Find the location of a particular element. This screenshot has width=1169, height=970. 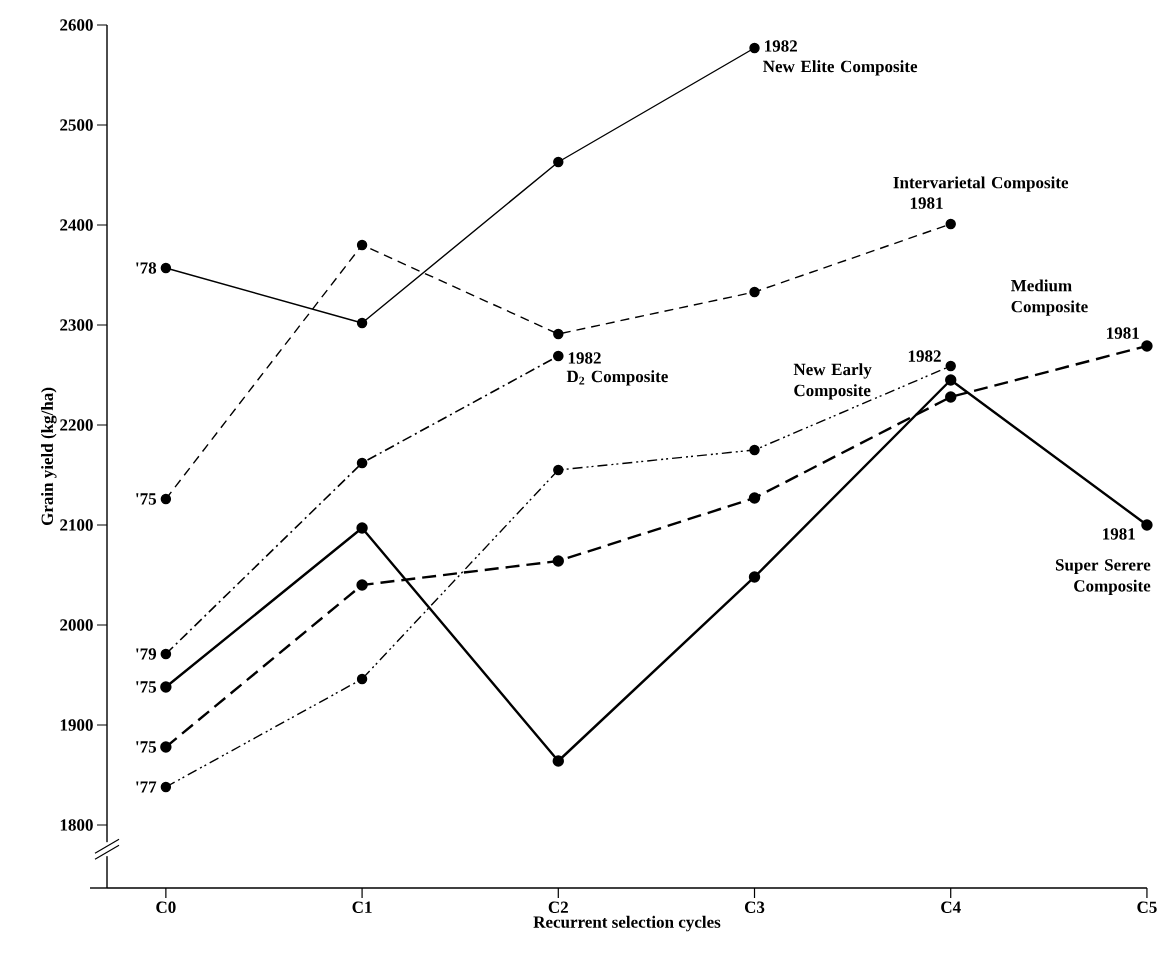

x-tick-label: C5 is located at coordinates (1147, 907).